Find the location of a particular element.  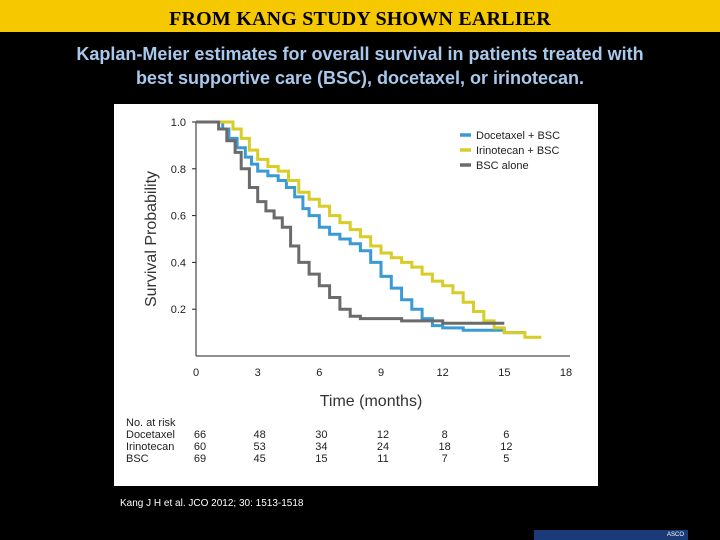

x-tick-label: 9 is located at coordinates (381, 373).